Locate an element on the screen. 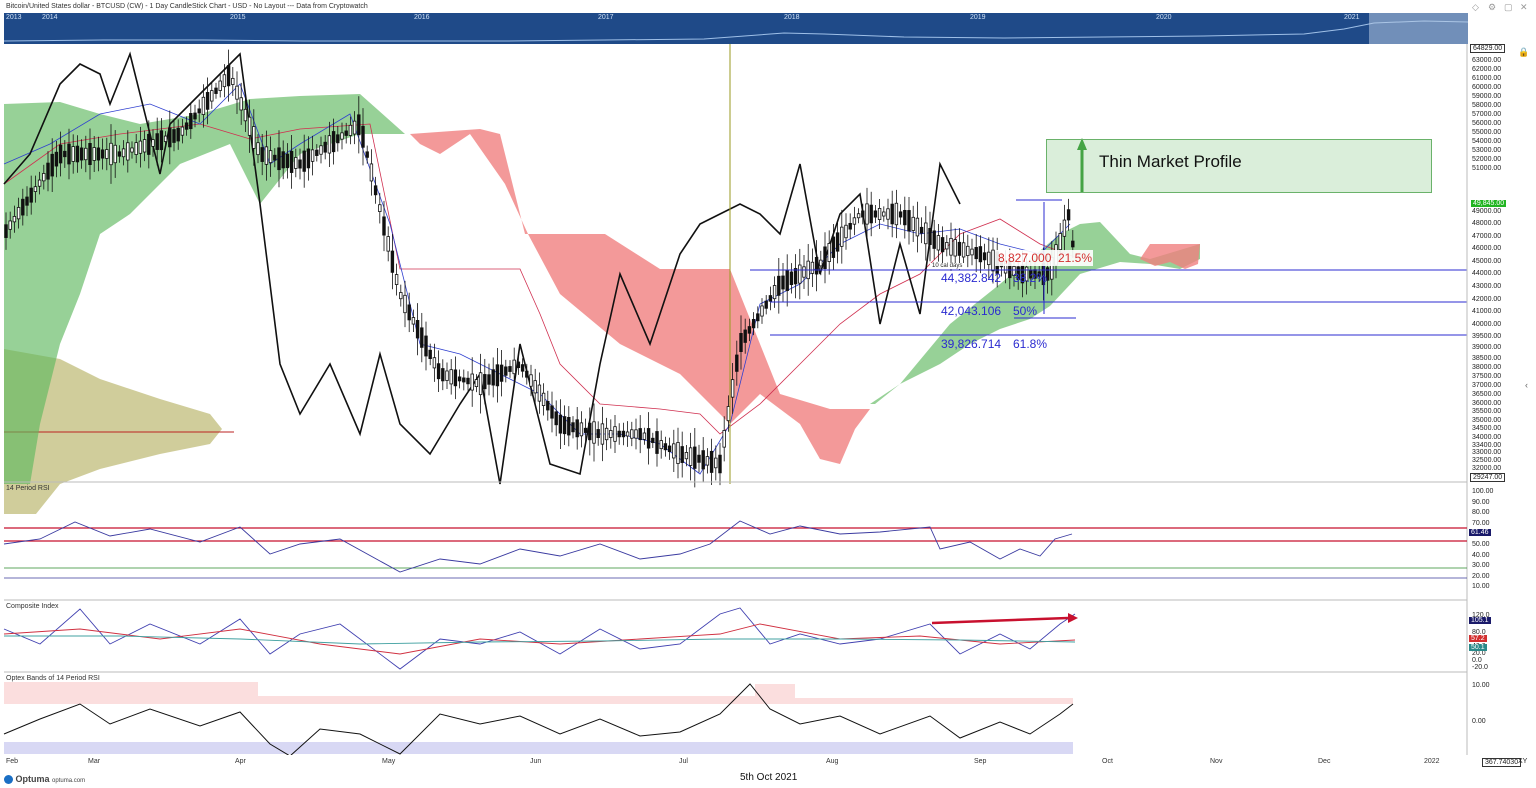 This screenshot has width=1536, height=788. fib1-pct: 38.2% is located at coordinates (1030, 278).